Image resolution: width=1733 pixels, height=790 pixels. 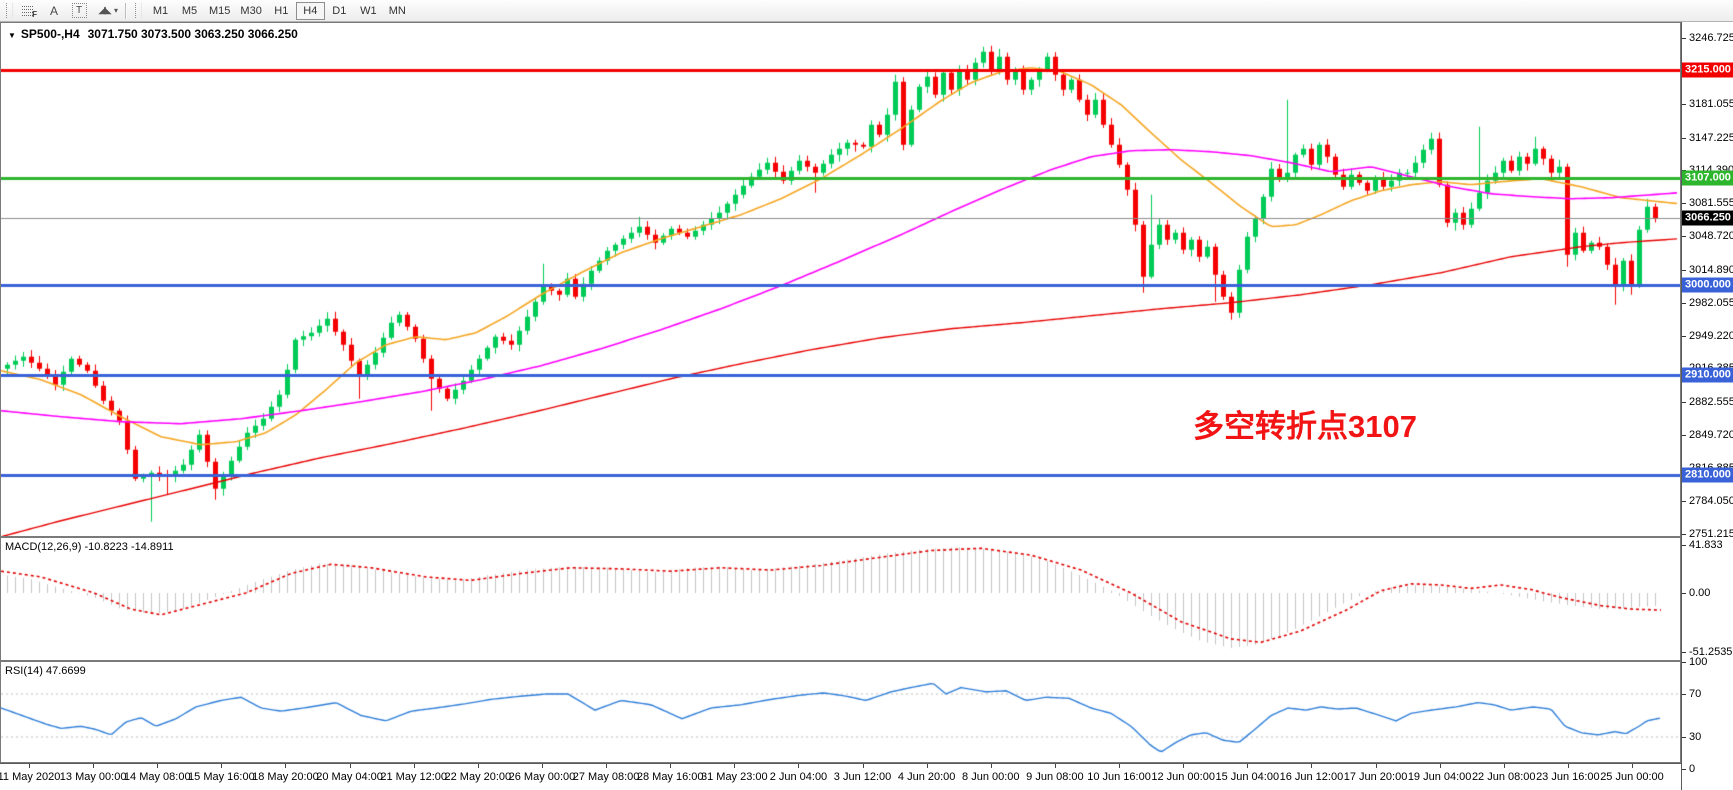 I want to click on chart-annotation-text: 多空转折点3107, so click(x=1305, y=426).